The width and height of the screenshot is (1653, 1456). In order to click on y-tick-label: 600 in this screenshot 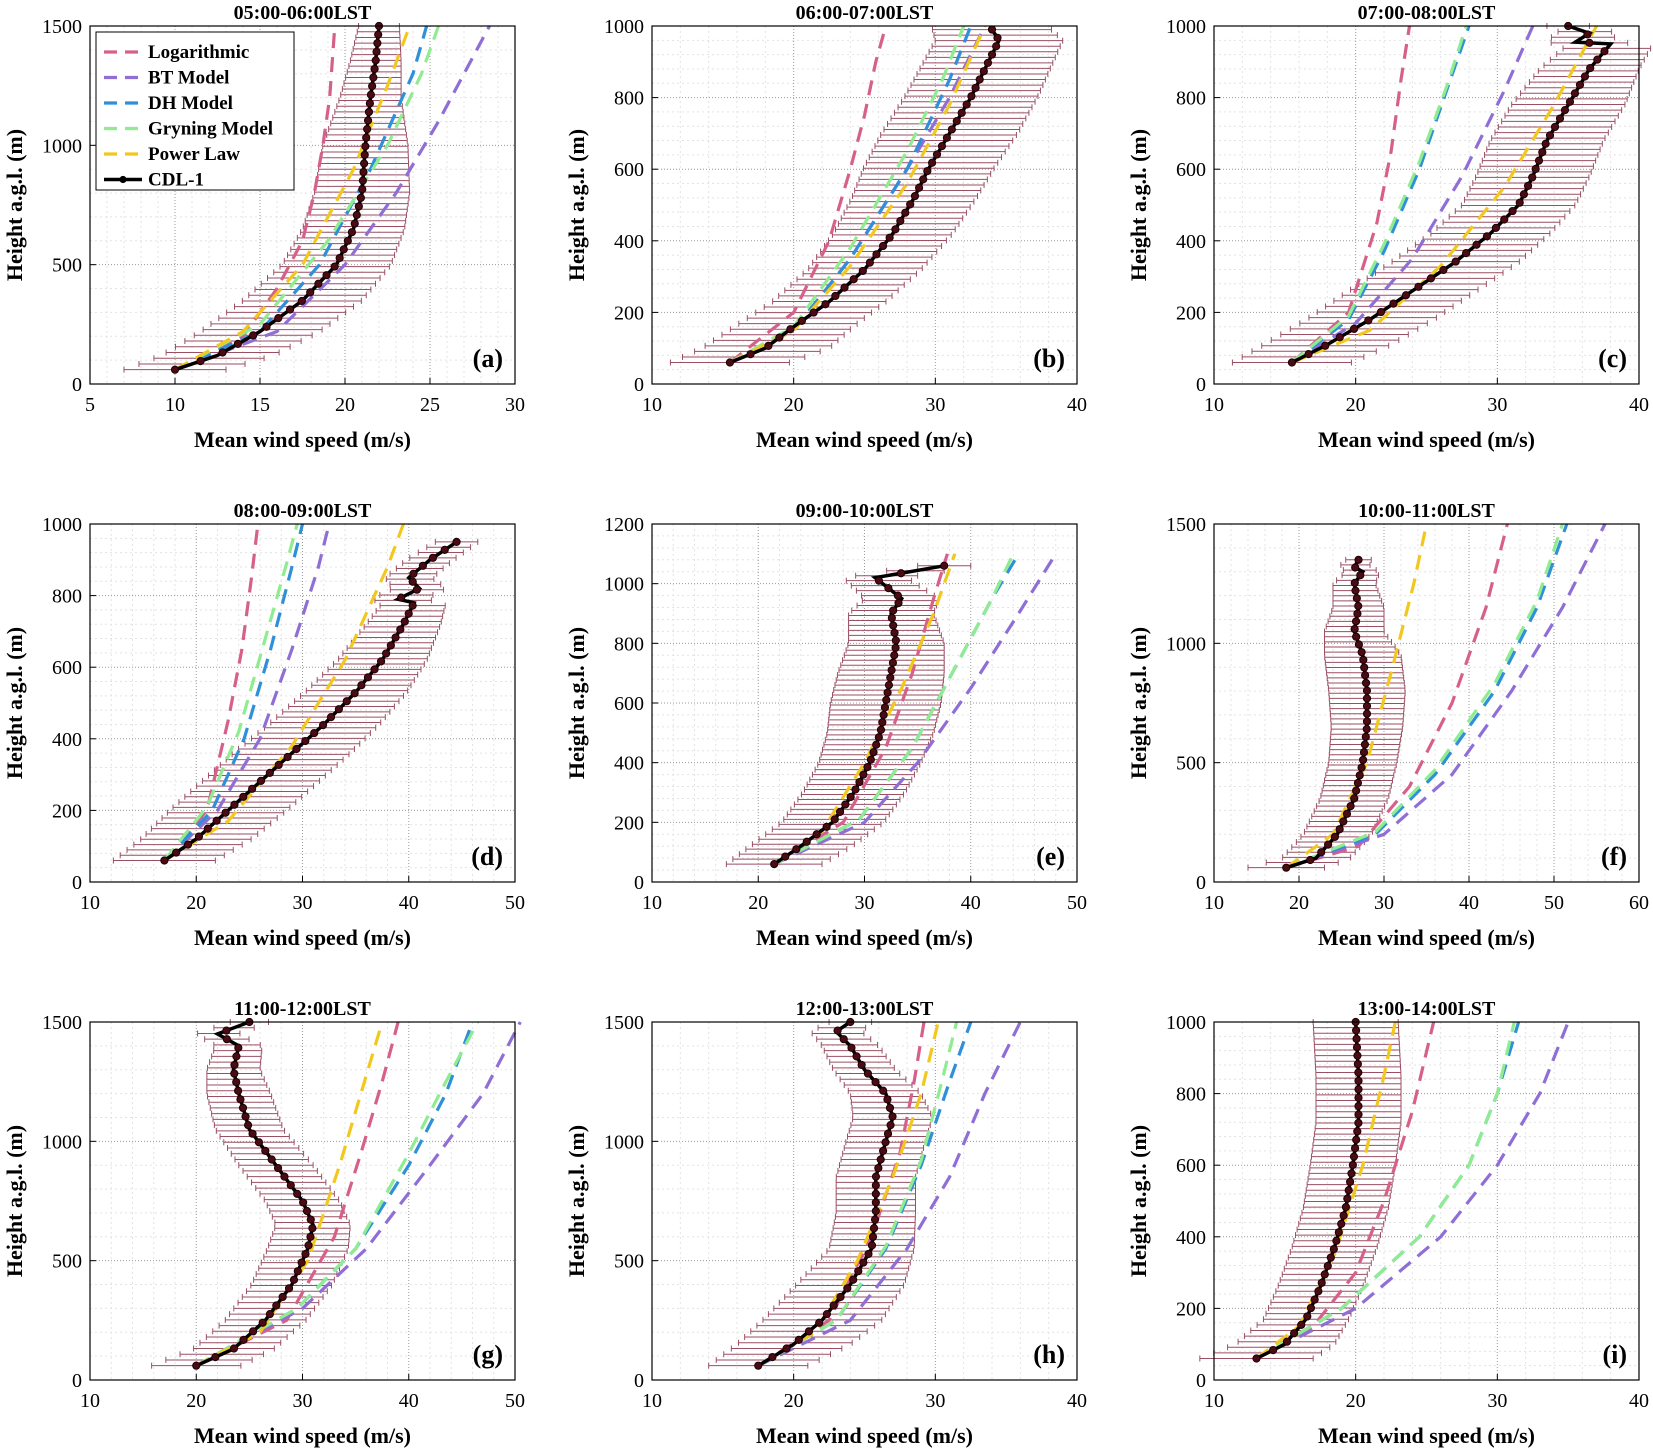, I will do `click(1191, 1166)`.